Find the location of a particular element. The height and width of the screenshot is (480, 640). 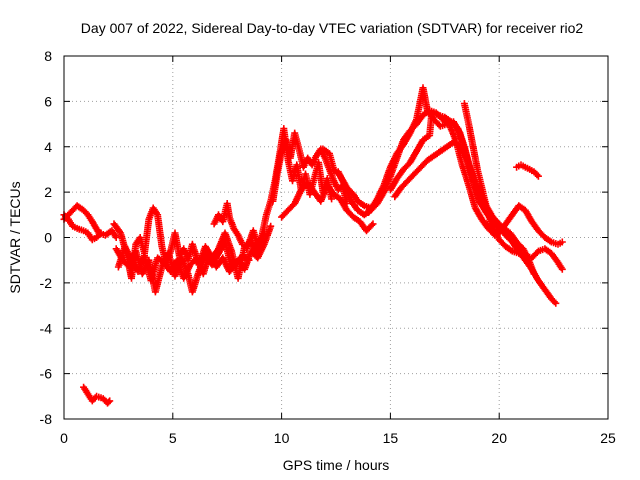

x-tick-label: 25 is located at coordinates (608, 438).